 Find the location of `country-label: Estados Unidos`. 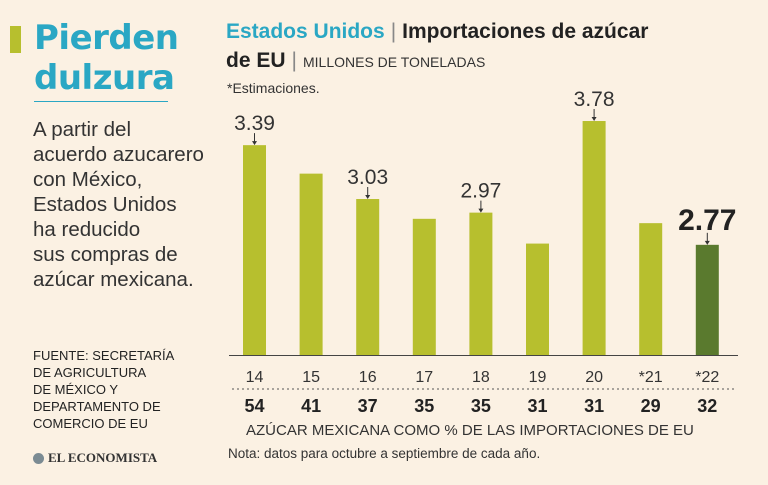

country-label: Estados Unidos is located at coordinates (305, 31).